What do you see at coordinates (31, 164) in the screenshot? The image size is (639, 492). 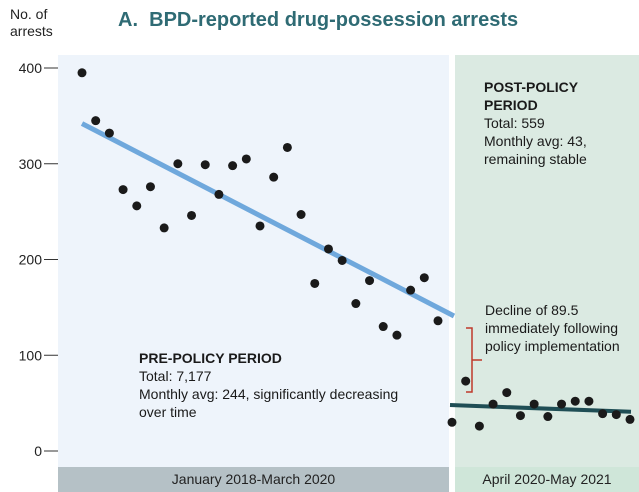 I see `y-tick-label-300: 300` at bounding box center [31, 164].